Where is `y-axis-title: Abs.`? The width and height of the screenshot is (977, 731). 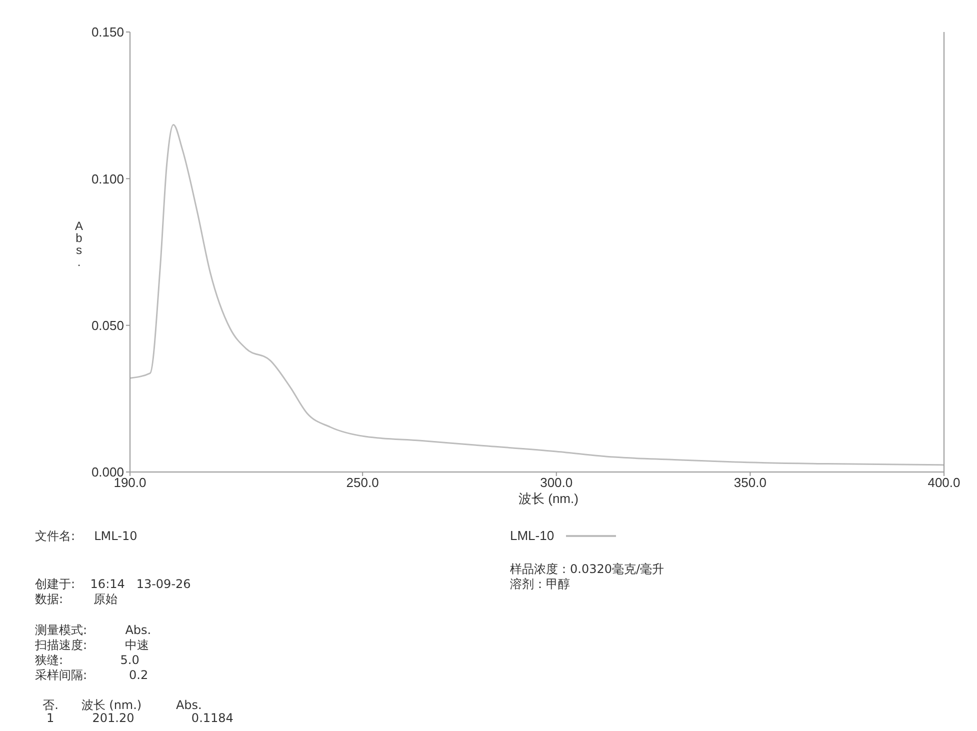 y-axis-title: Abs. is located at coordinates (79, 244).